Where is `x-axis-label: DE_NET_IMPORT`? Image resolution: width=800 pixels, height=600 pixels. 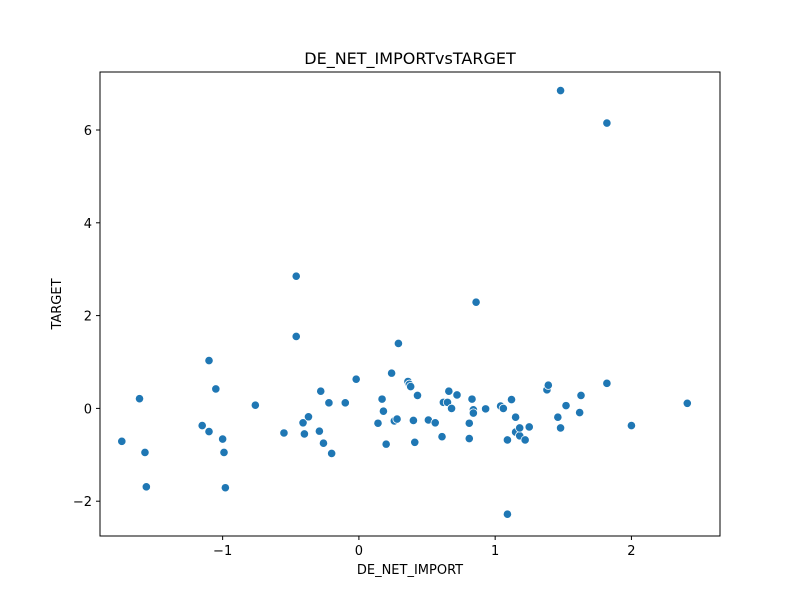
x-axis-label: DE_NET_IMPORT is located at coordinates (410, 570).